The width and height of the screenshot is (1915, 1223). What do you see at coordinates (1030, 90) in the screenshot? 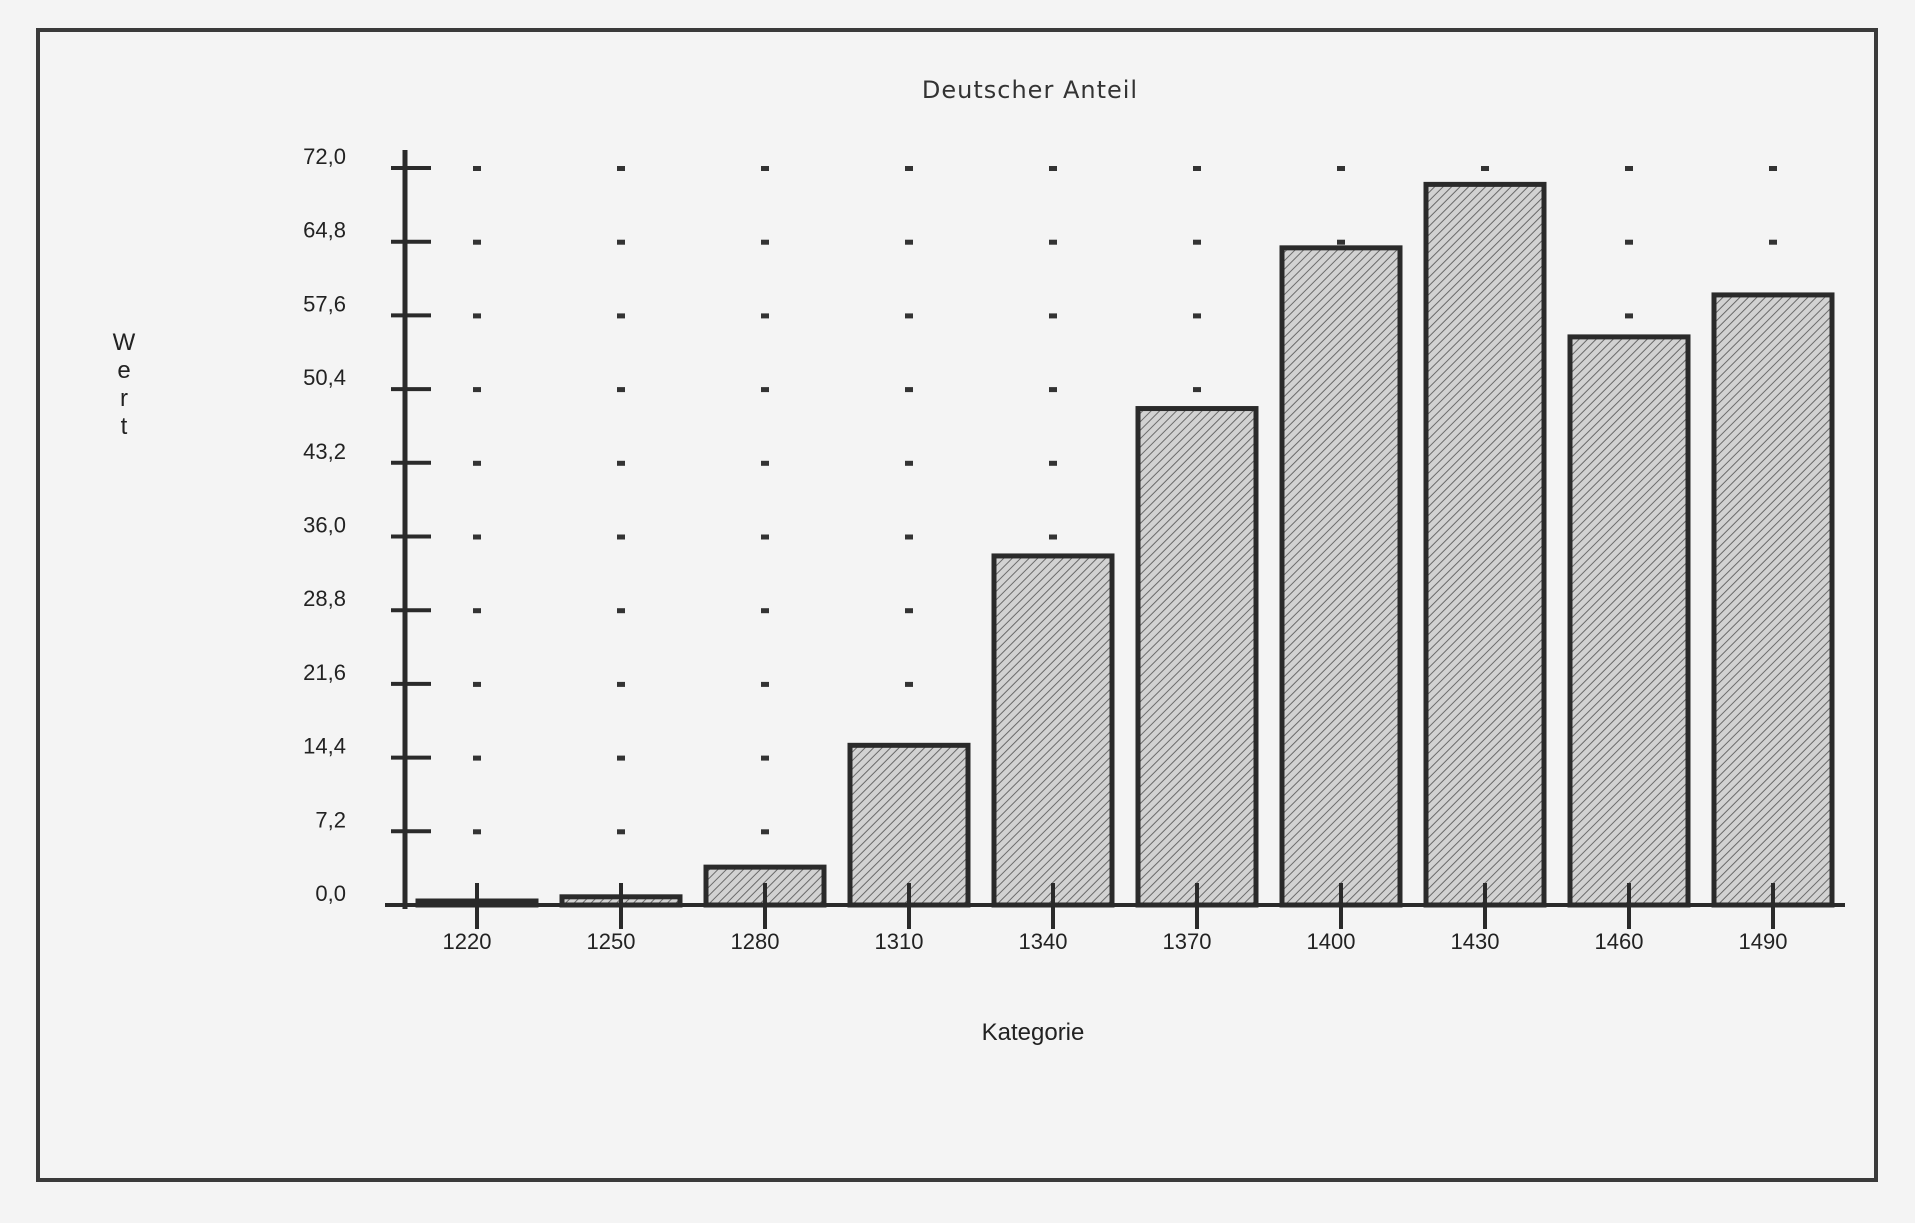
I see `chart-title: Deutscher Anteil` at bounding box center [1030, 90].